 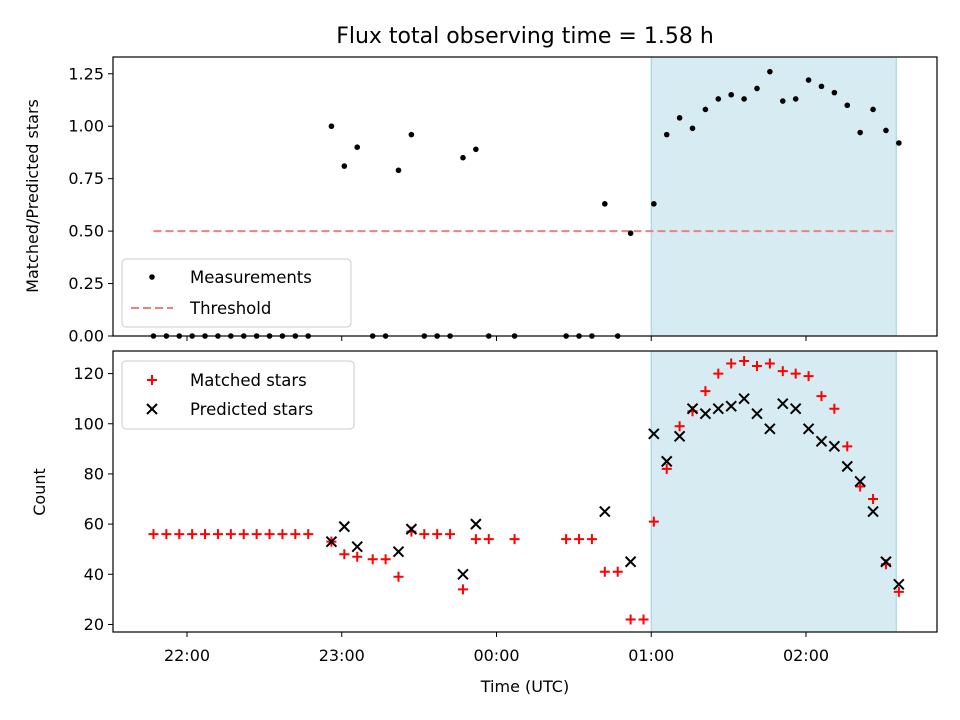 I want to click on legend-threshold-label: Threshold, so click(x=230, y=308).